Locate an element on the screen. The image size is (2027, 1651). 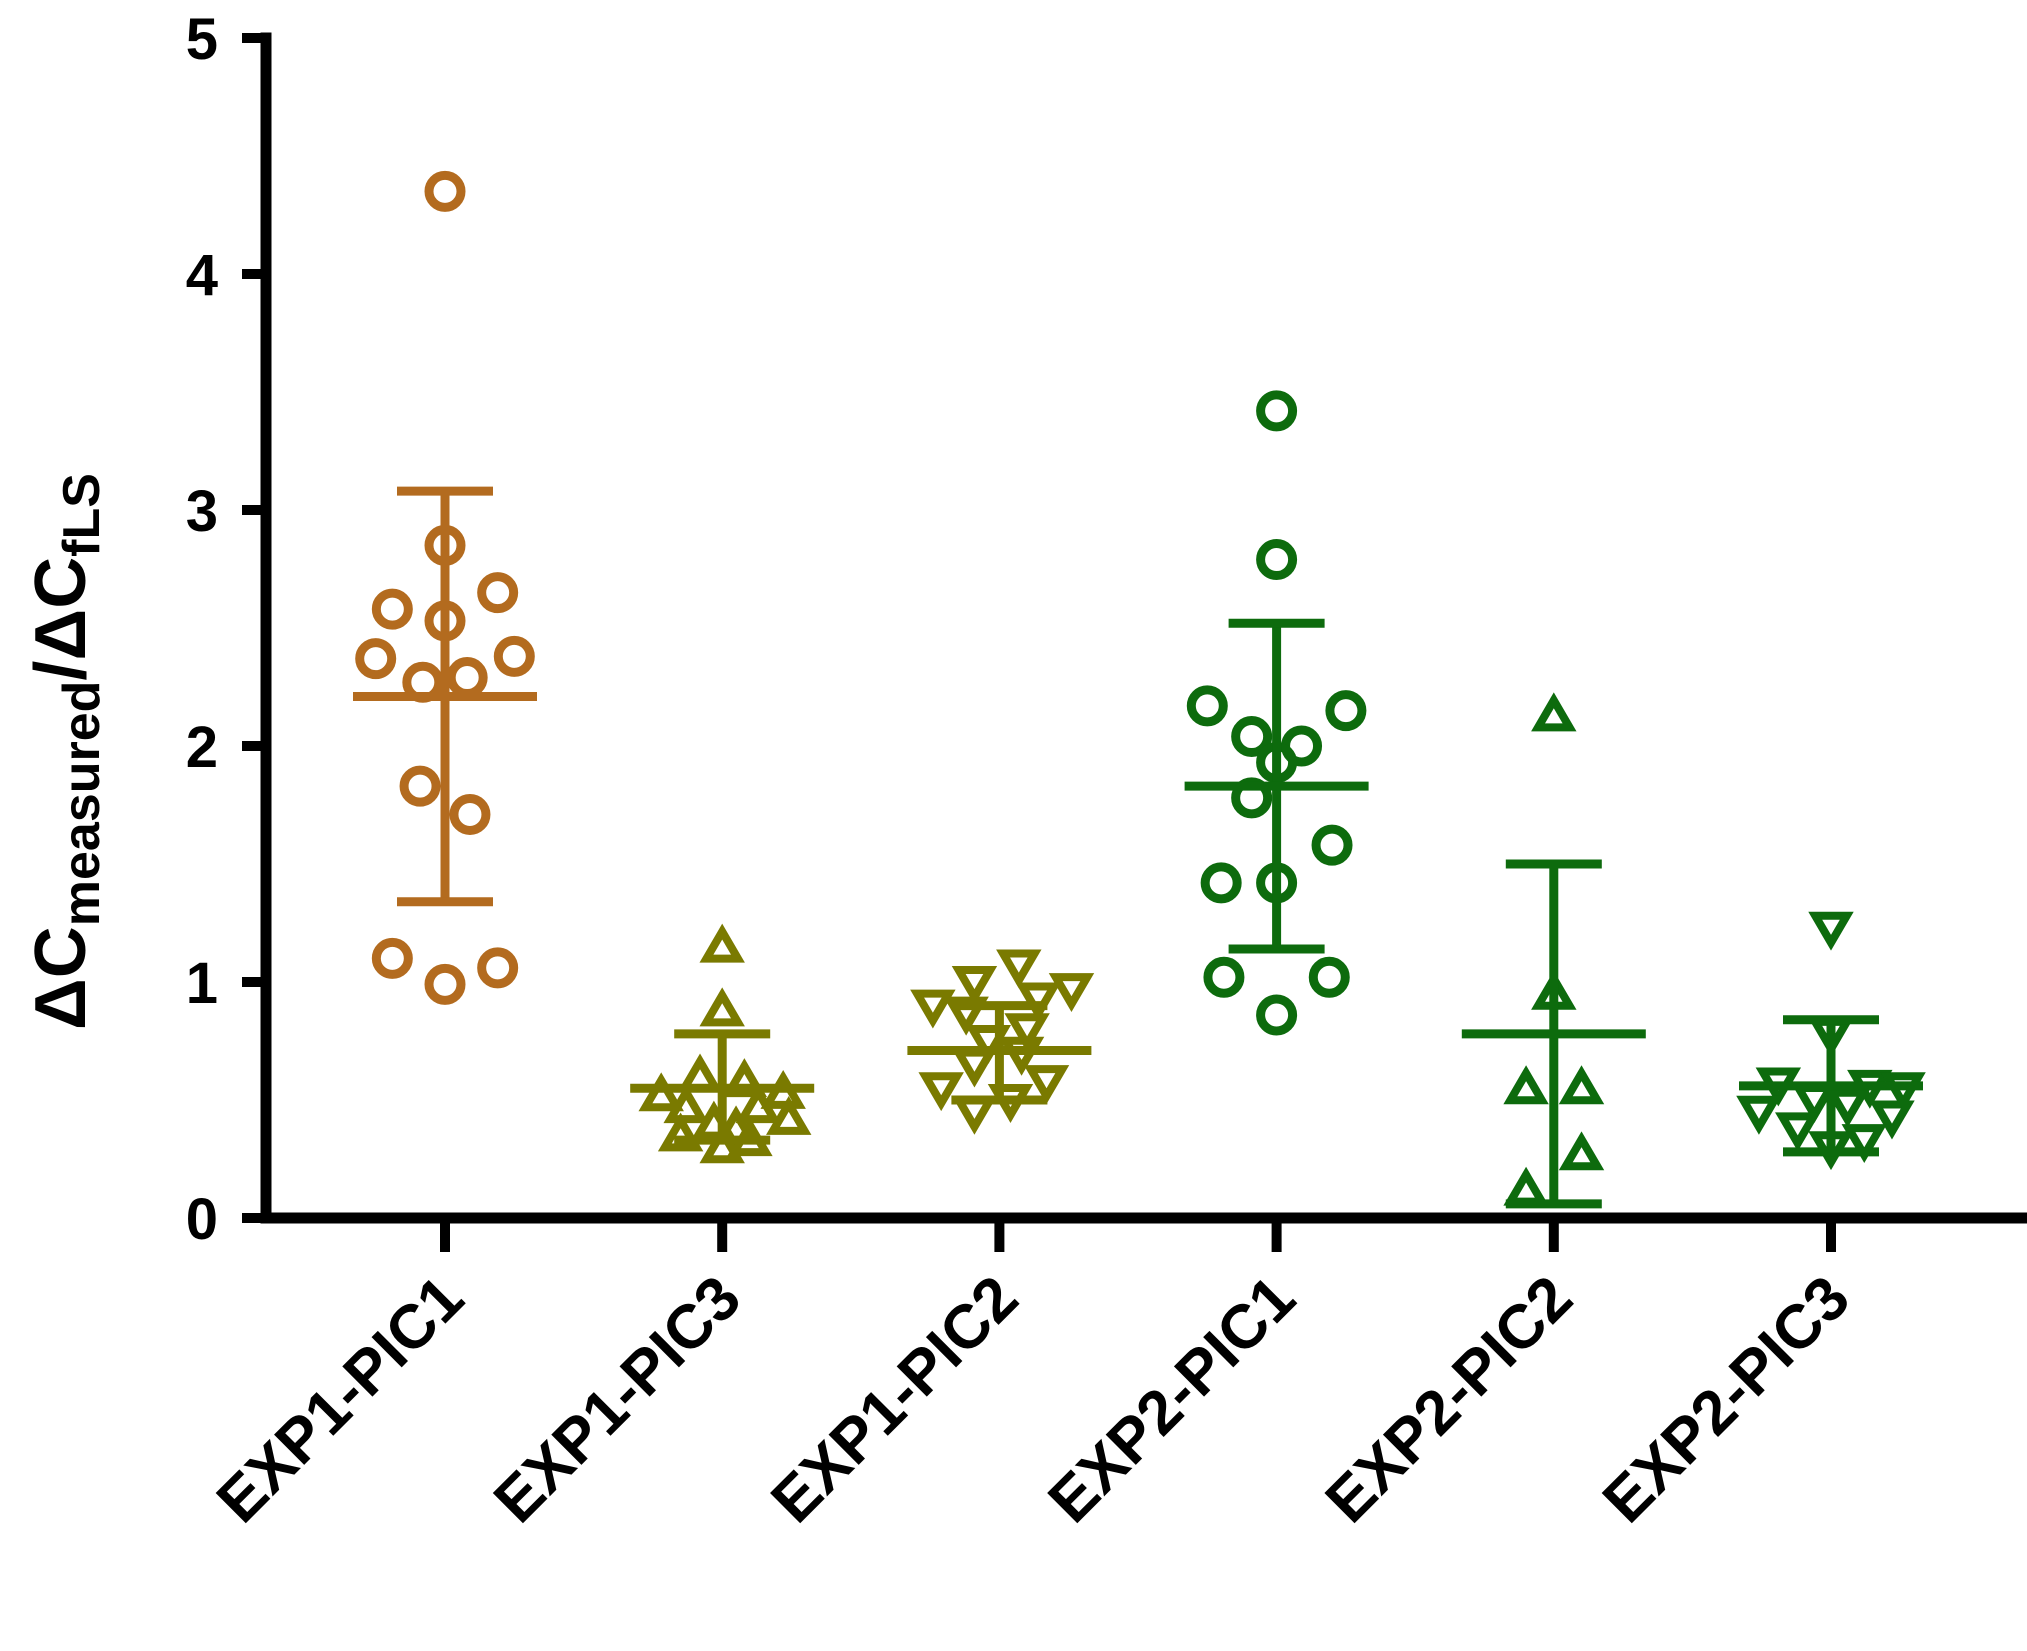
y-tick-label: 0 is located at coordinates (202, 1219).